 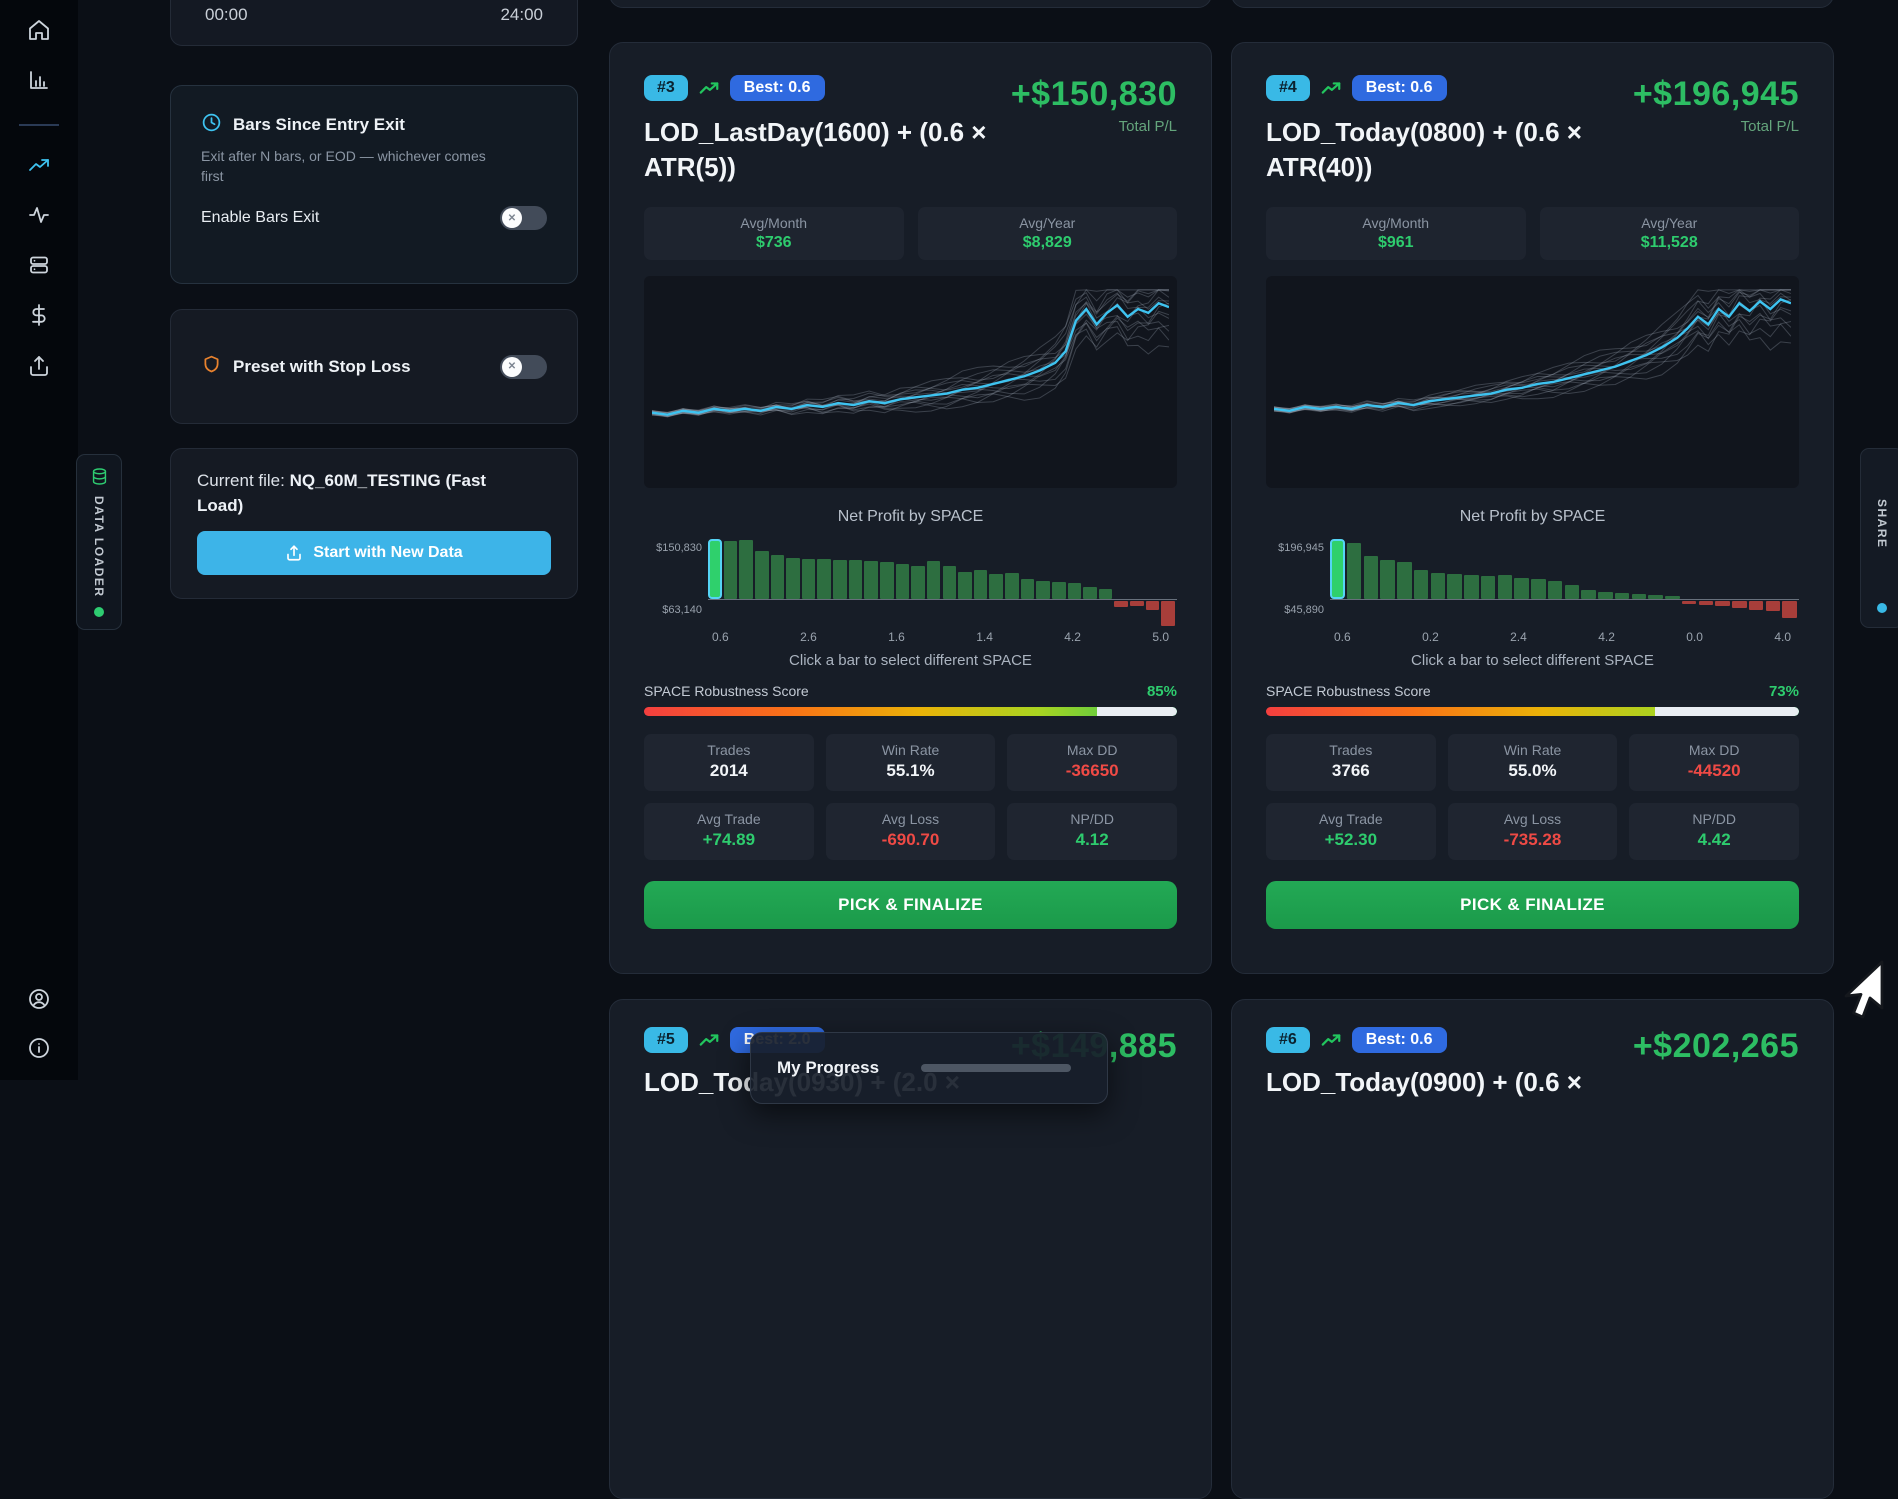 What do you see at coordinates (1399, 88) in the screenshot?
I see `best-badge: Best: 0.6` at bounding box center [1399, 88].